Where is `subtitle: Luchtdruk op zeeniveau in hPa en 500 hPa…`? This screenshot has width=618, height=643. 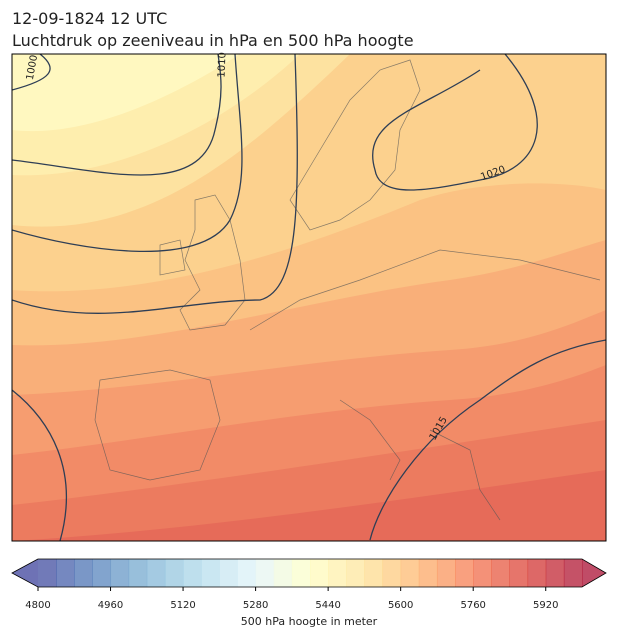 subtitle: Luchtdruk op zeeniveau in hPa en 500 hPa… is located at coordinates (213, 40).